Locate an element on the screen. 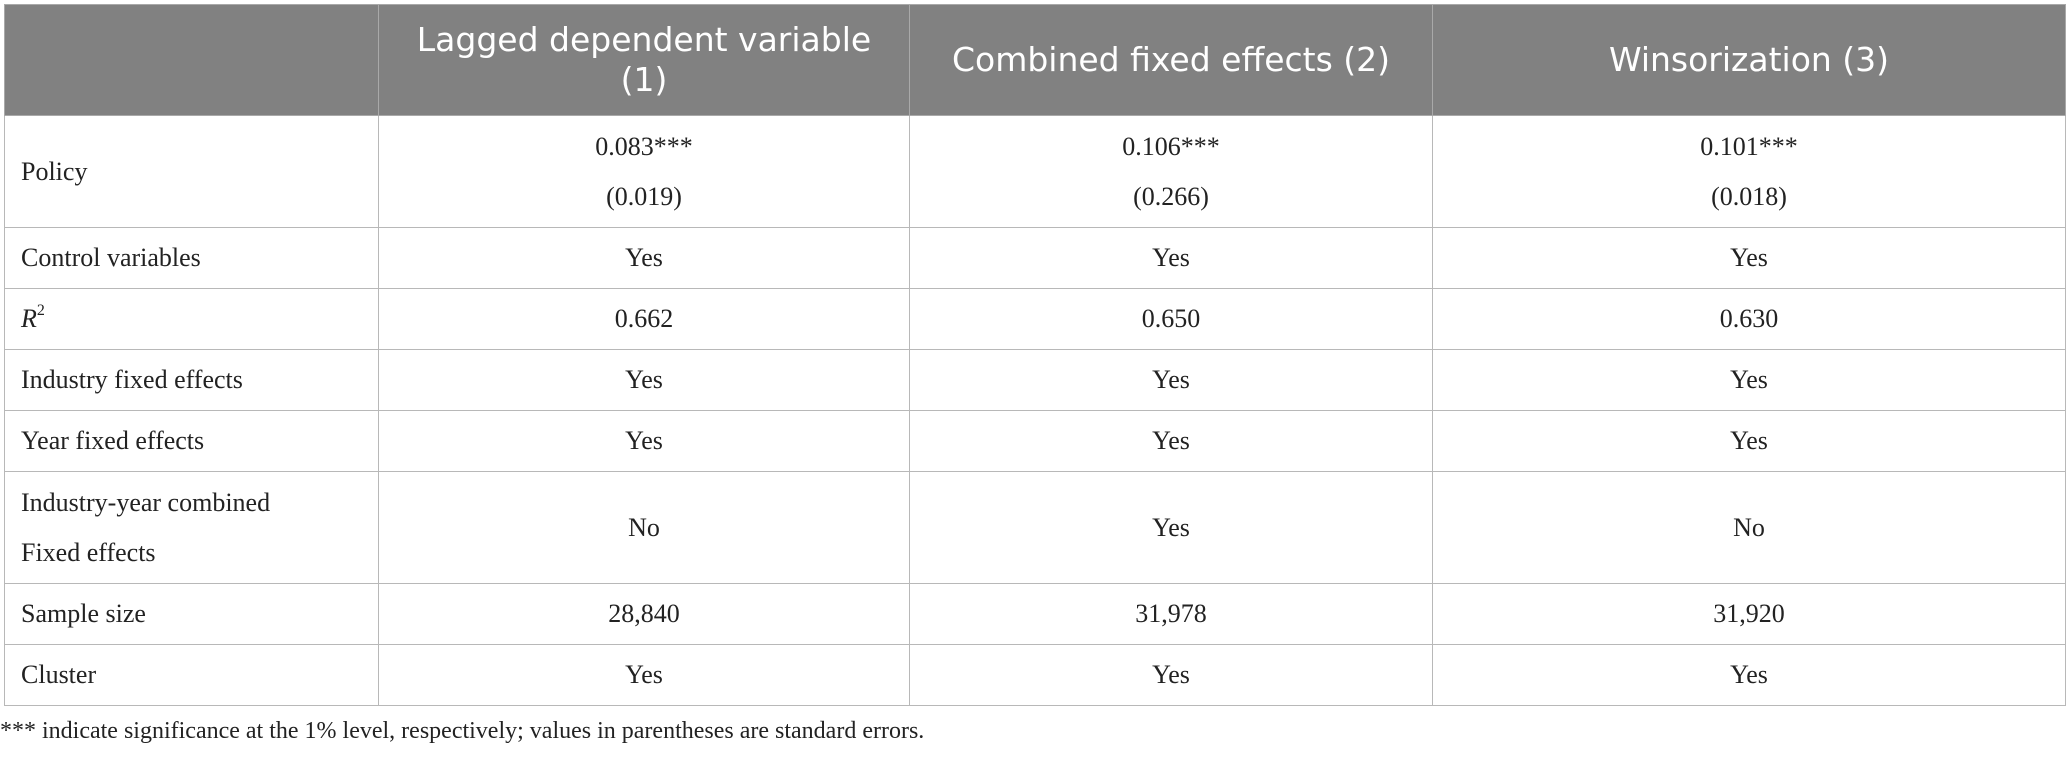  cell-r2-1: 0.662 is located at coordinates (644, 319).